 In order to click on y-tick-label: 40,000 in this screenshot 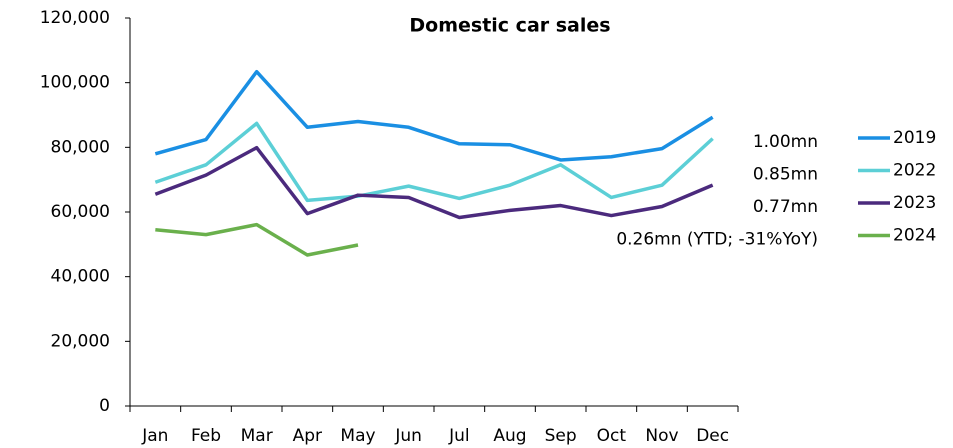, I will do `click(80, 277)`.